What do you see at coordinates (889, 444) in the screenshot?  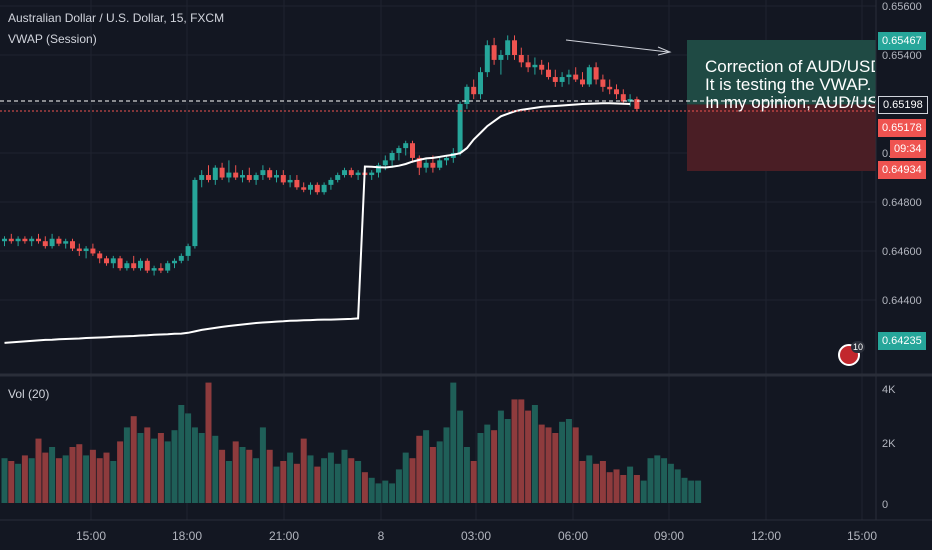 I see `volume-tick-label: 2K` at bounding box center [889, 444].